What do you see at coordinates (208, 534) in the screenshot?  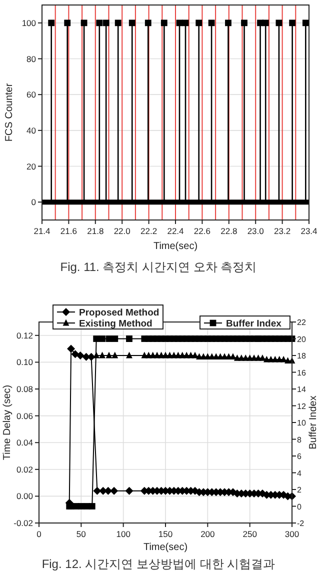 I see `x-tick-label: 200` at bounding box center [208, 534].